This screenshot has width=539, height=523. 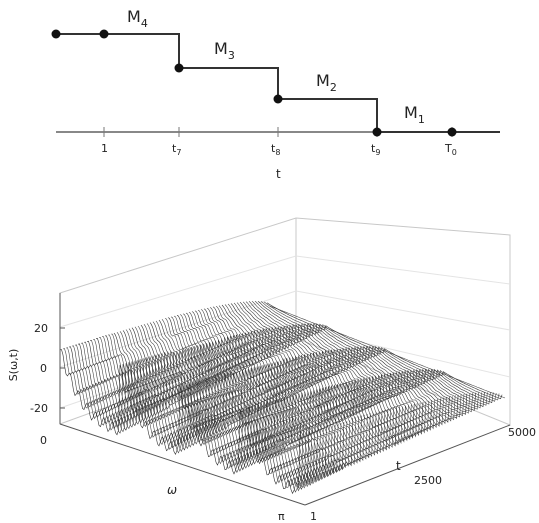 I want to click on dot-m2, so click(x=278, y=99).